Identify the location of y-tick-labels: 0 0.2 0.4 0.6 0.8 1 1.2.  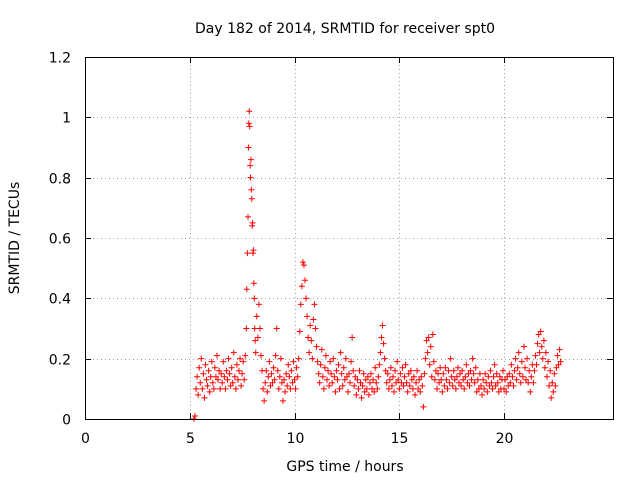
(60, 240).